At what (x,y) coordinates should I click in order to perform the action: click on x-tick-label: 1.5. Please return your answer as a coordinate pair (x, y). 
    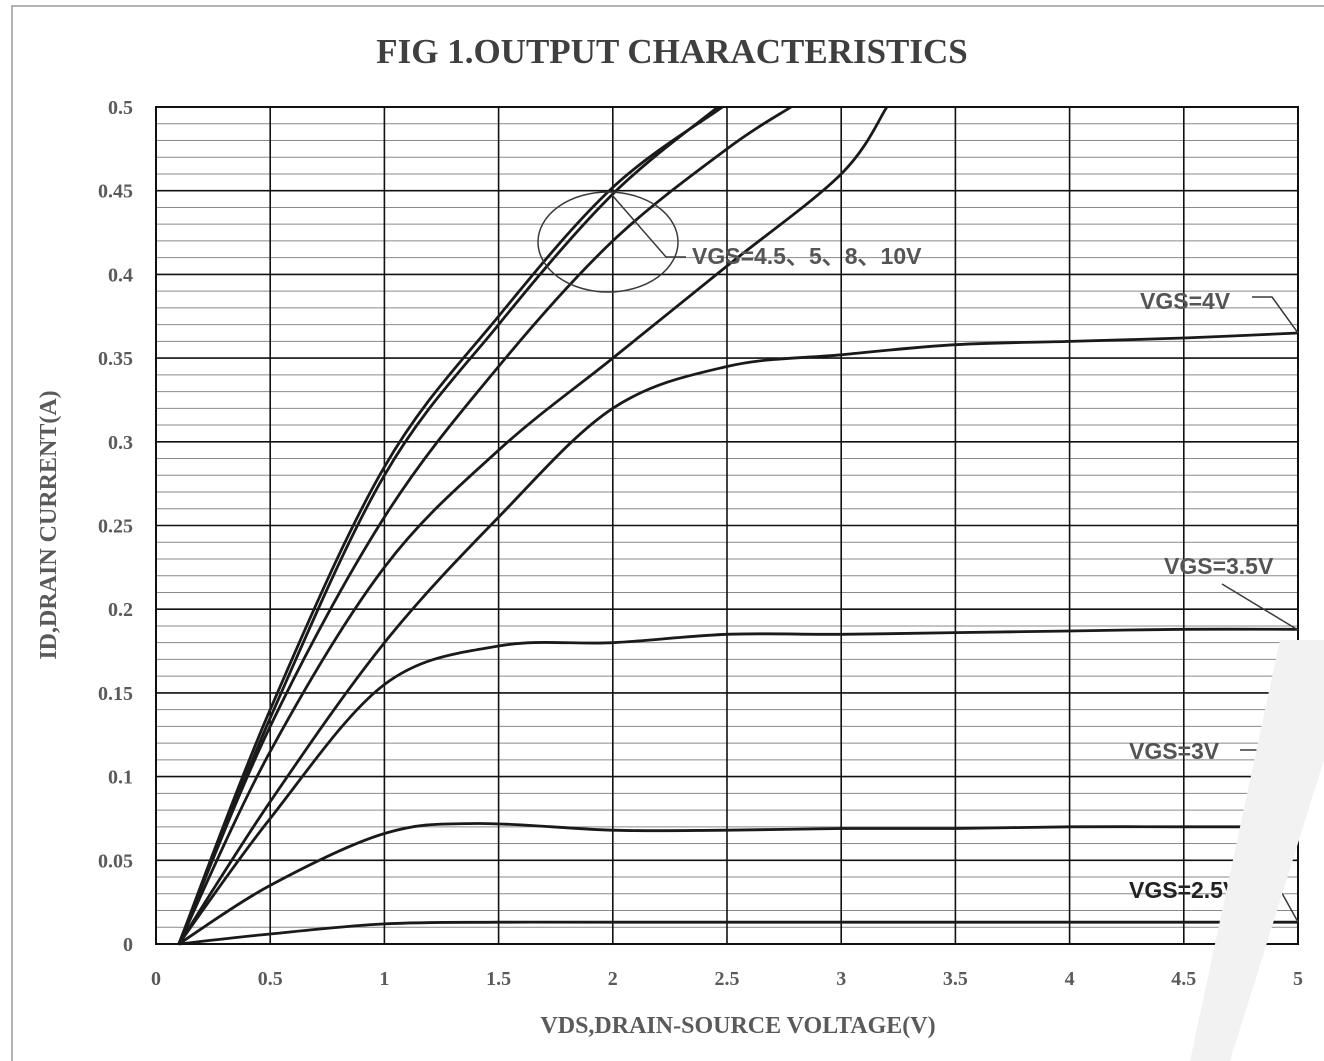
    Looking at the image, I should click on (498, 979).